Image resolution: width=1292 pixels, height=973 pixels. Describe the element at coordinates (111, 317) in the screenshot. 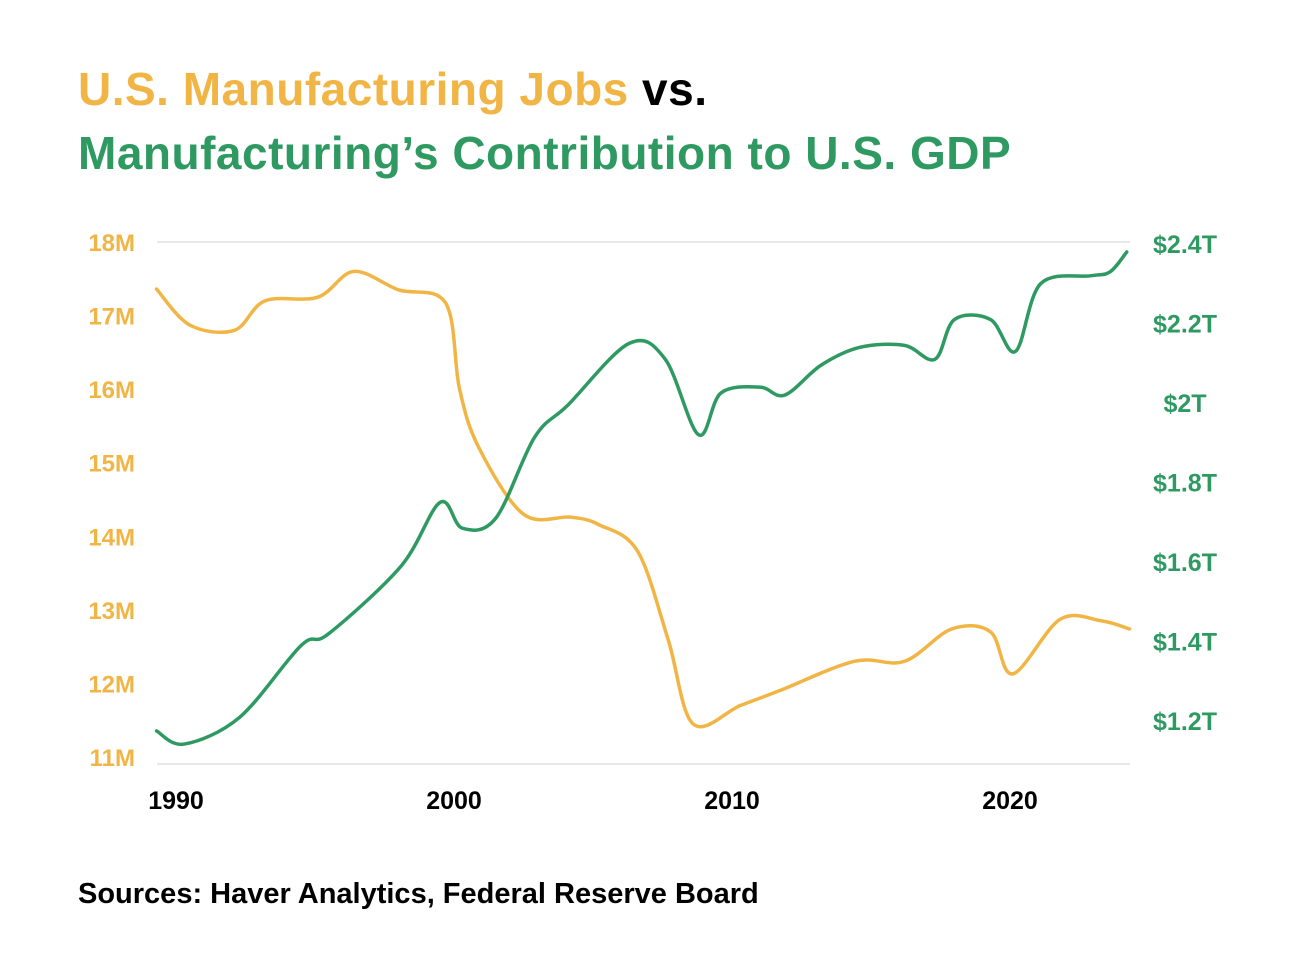

I see `left-tick-label: 17M` at that location.